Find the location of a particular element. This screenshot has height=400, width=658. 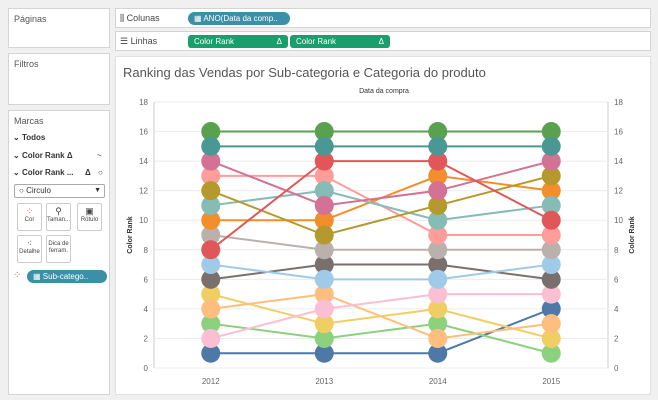

marks-all-row: ⌄ Todos is located at coordinates (29, 137).